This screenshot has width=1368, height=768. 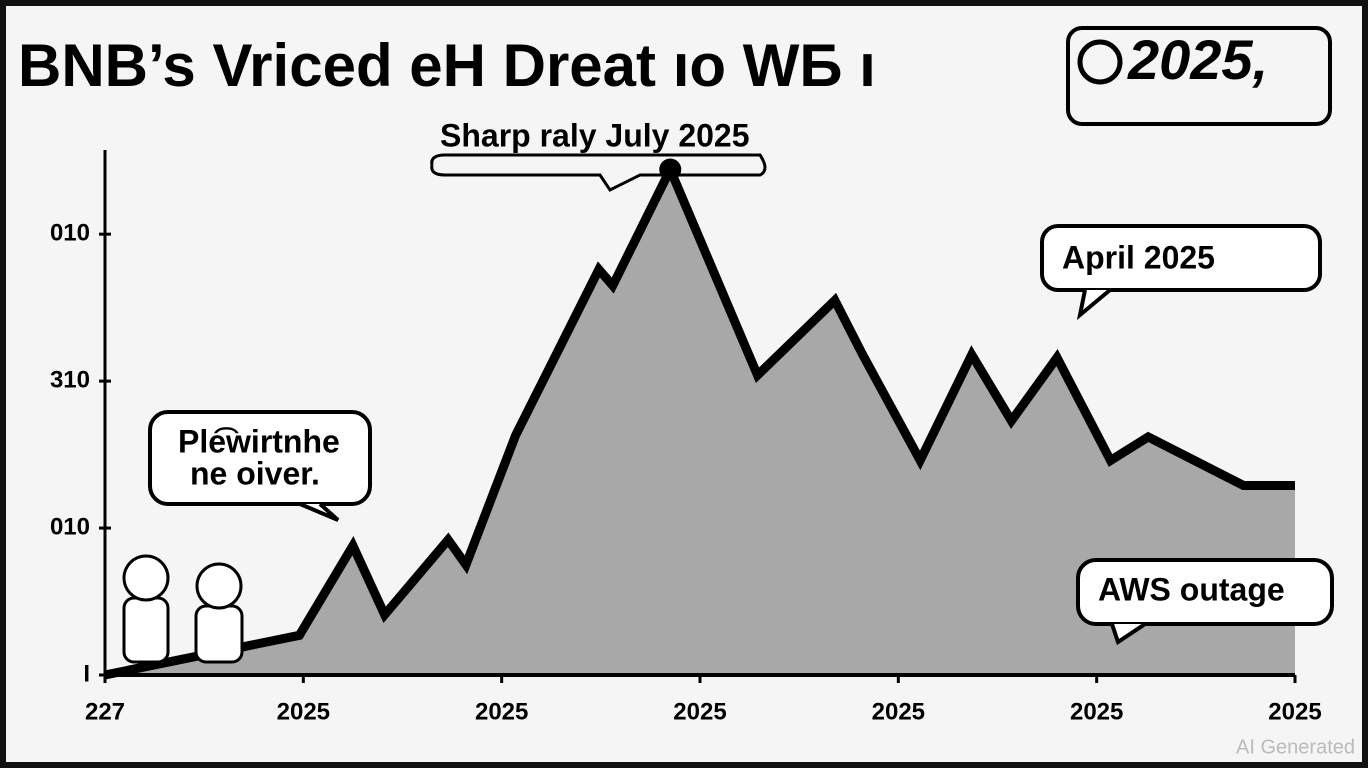 I want to click on chart-title: BNB’s Vriced eH Dreat ıo WБ ı, so click(x=447, y=65).